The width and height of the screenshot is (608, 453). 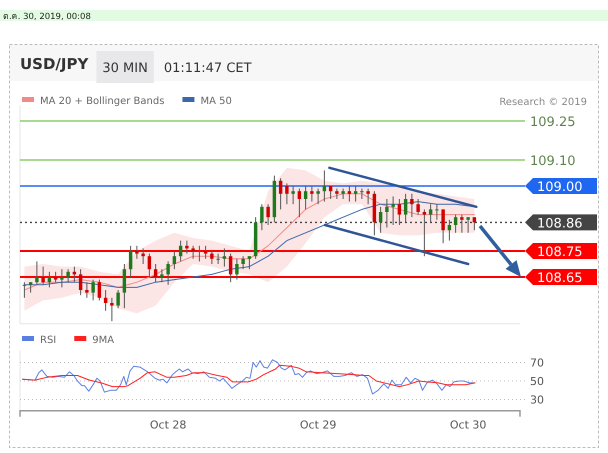 I want to click on legend-label: RSI, so click(x=48, y=340).